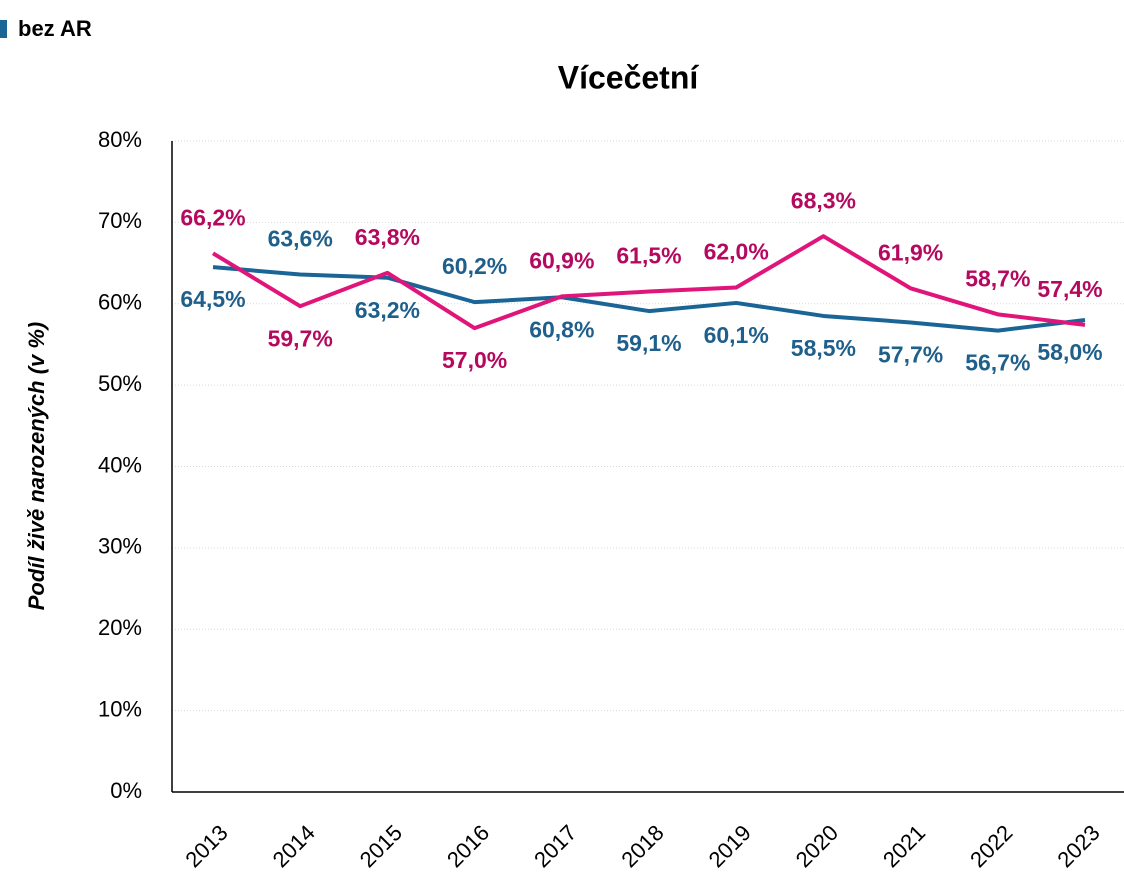 The width and height of the screenshot is (1124, 882). What do you see at coordinates (55, 28) in the screenshot?
I see `legend-label: bez AR` at bounding box center [55, 28].